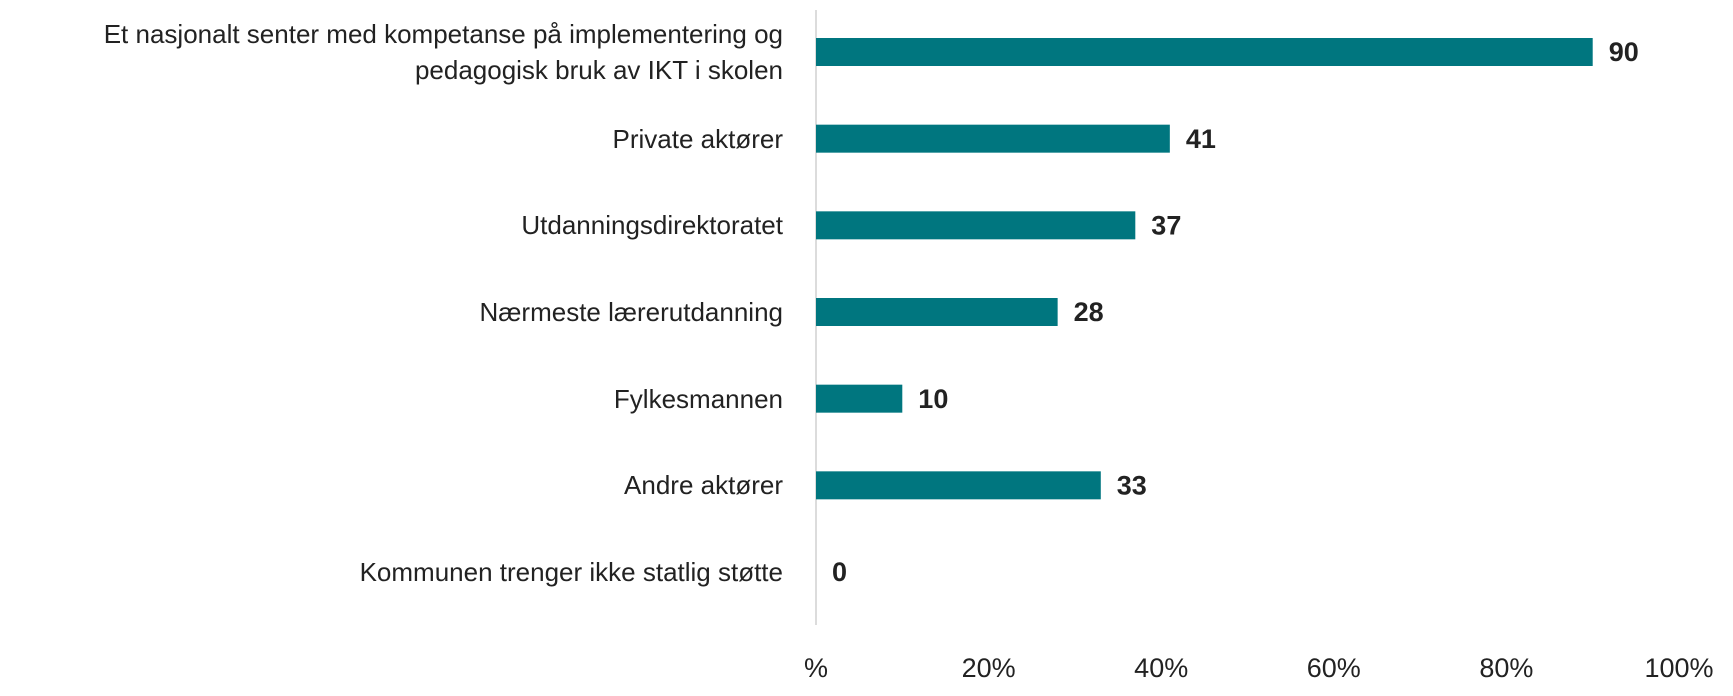  What do you see at coordinates (1506, 668) in the screenshot?
I see `x-tick-label: 80%` at bounding box center [1506, 668].